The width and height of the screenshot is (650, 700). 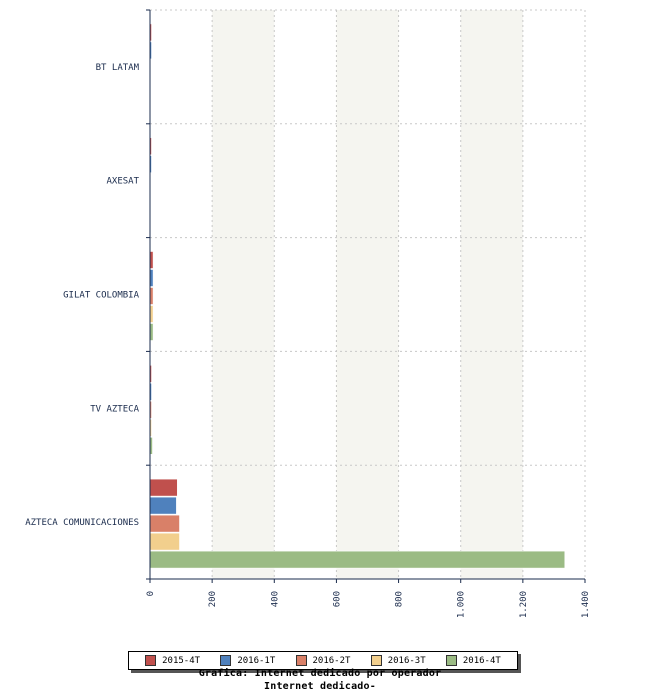 I want to click on x-tick-label: 1.000, so click(x=462, y=604).